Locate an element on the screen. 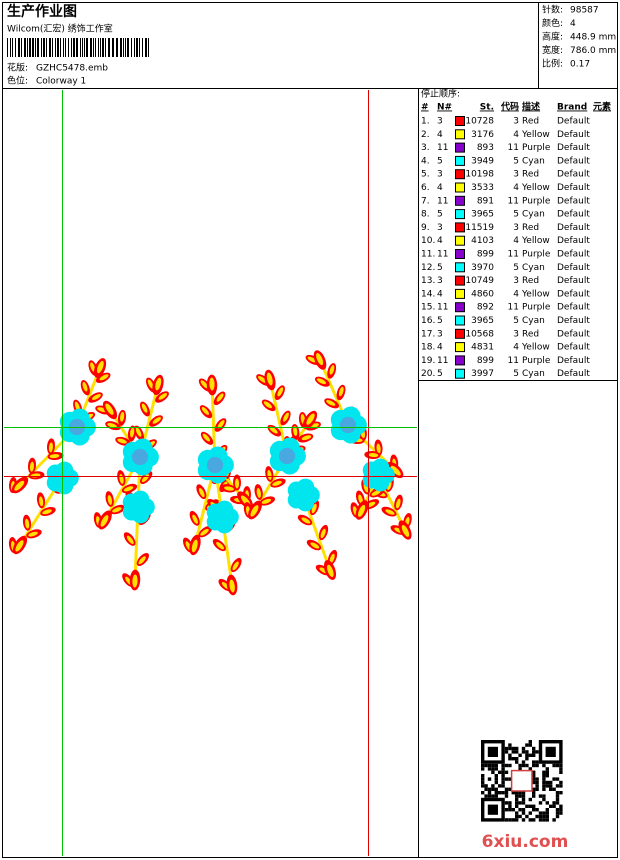 The image size is (620, 860). colorway: Colorway 1 is located at coordinates (61, 82).